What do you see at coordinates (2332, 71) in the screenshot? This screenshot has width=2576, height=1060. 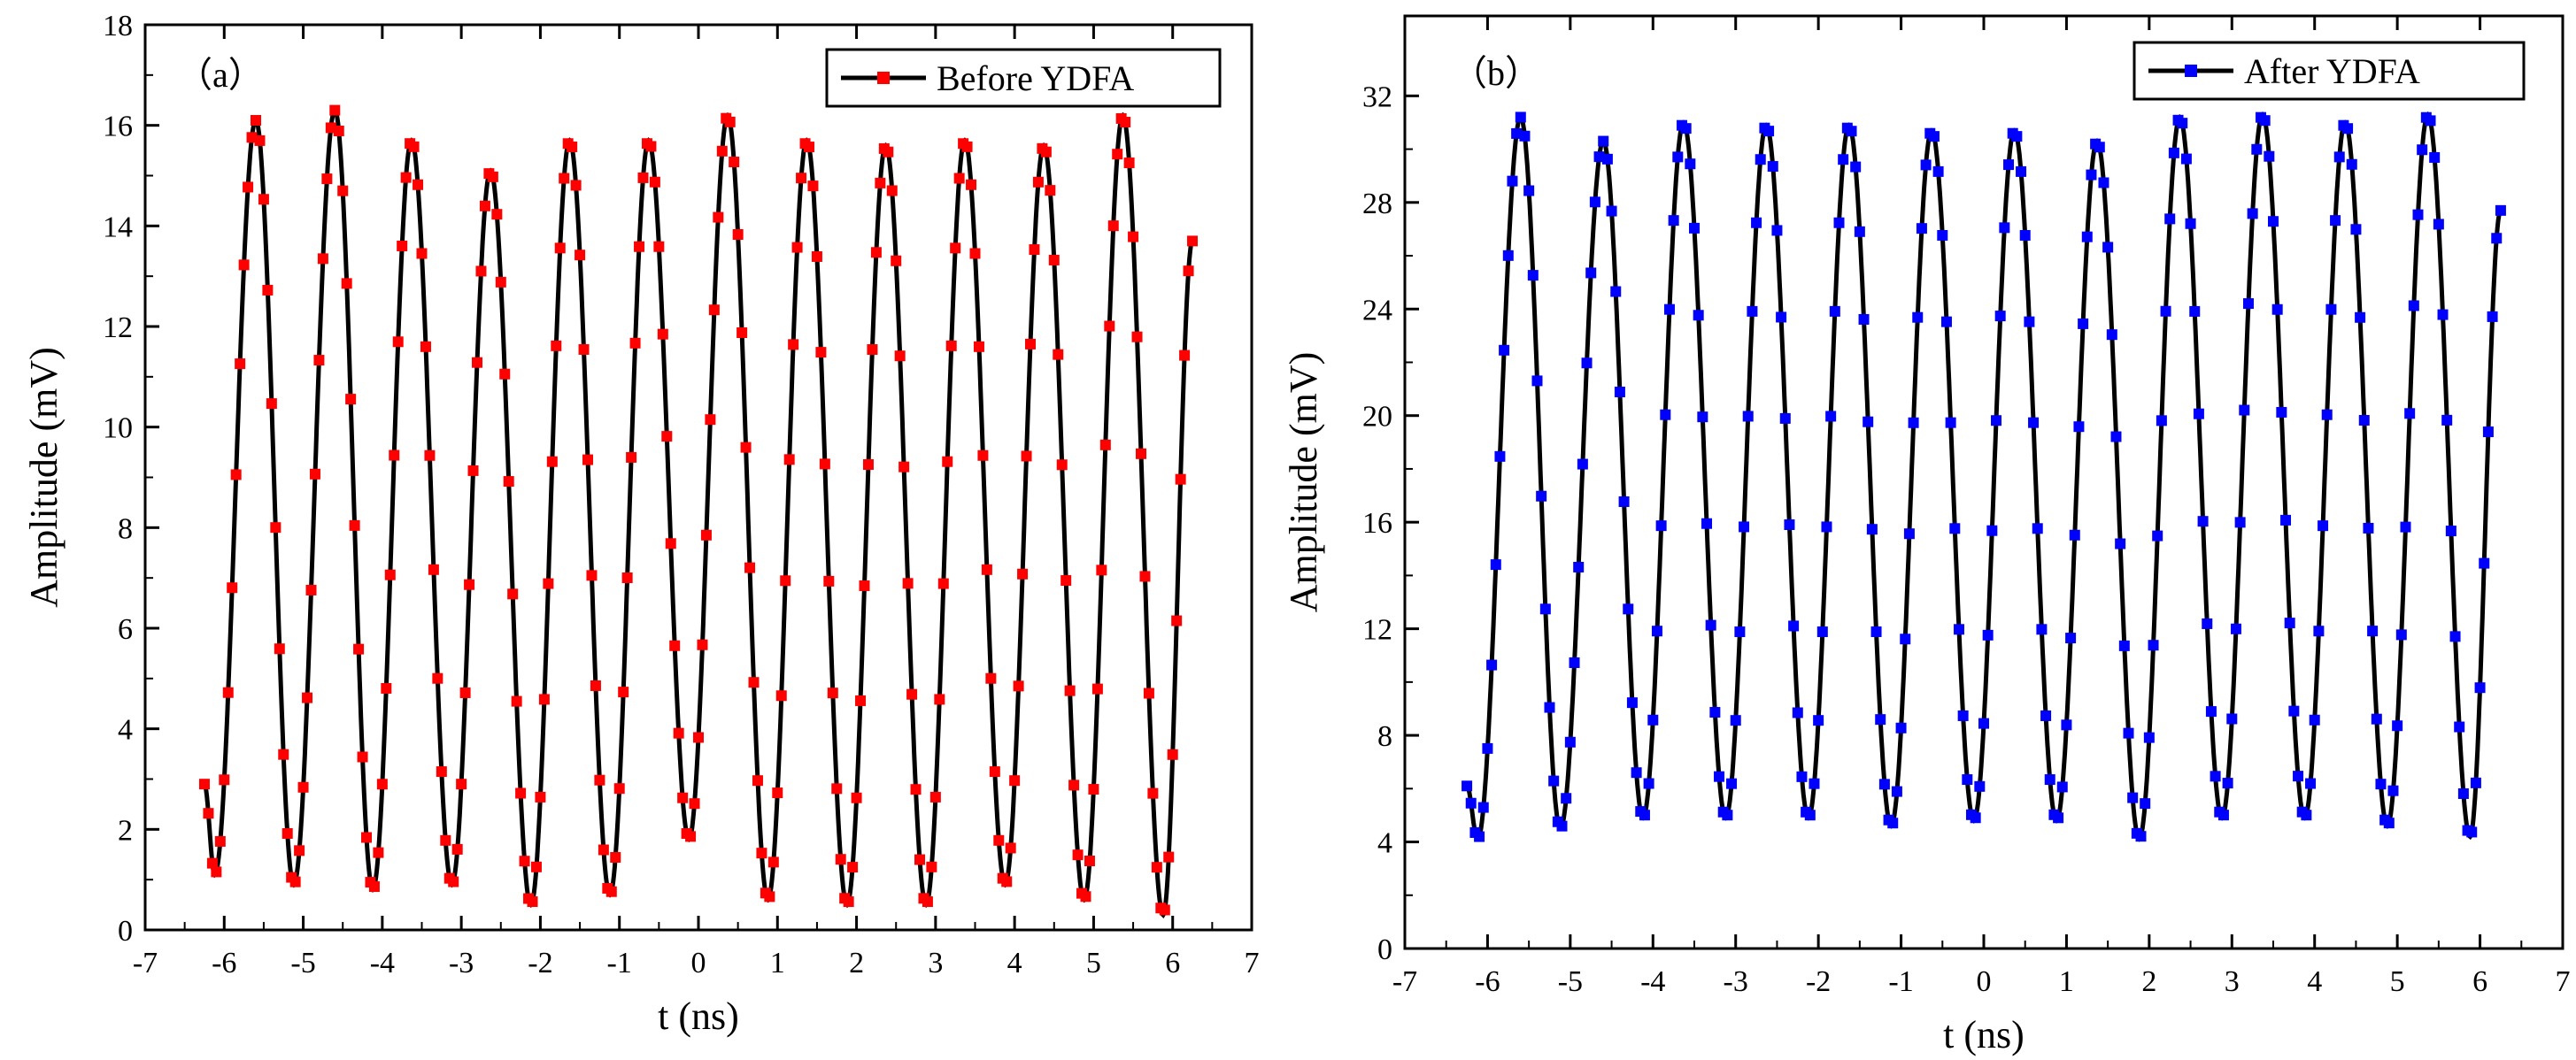 I see `legend-label: After YDFA` at bounding box center [2332, 71].